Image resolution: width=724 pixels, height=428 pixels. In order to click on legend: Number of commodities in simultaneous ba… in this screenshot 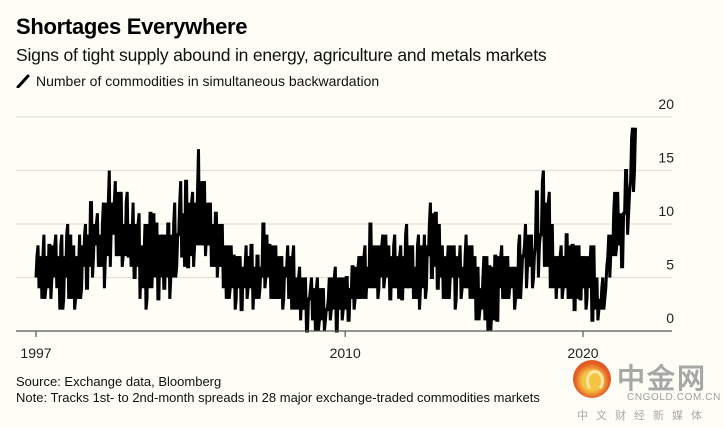, I will do `click(197, 81)`.